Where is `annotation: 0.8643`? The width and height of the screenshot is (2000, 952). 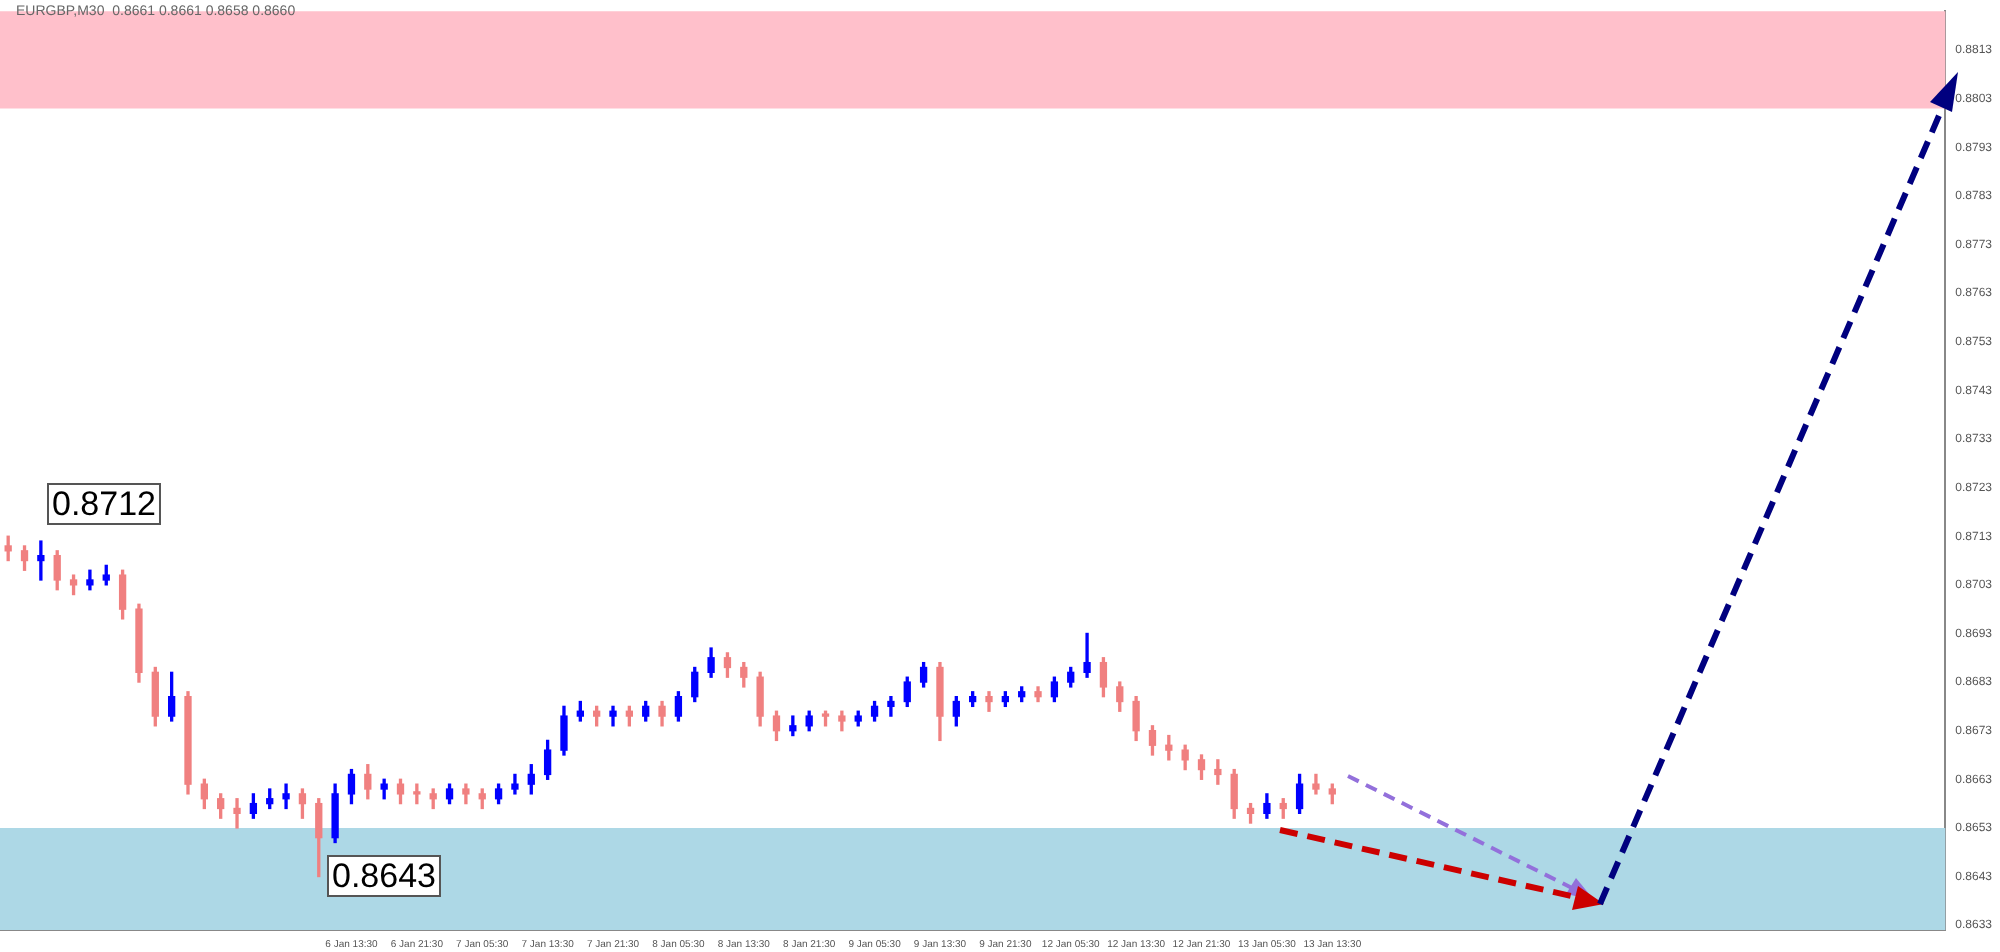
annotation: 0.8643 is located at coordinates (384, 876).